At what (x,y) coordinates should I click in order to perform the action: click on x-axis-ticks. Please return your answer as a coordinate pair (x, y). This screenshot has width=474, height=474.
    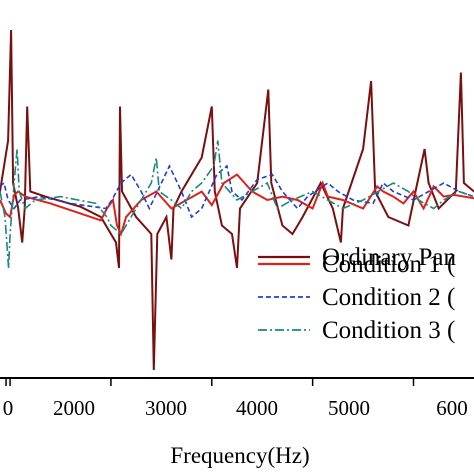
    Looking at the image, I should click on (210, 382).